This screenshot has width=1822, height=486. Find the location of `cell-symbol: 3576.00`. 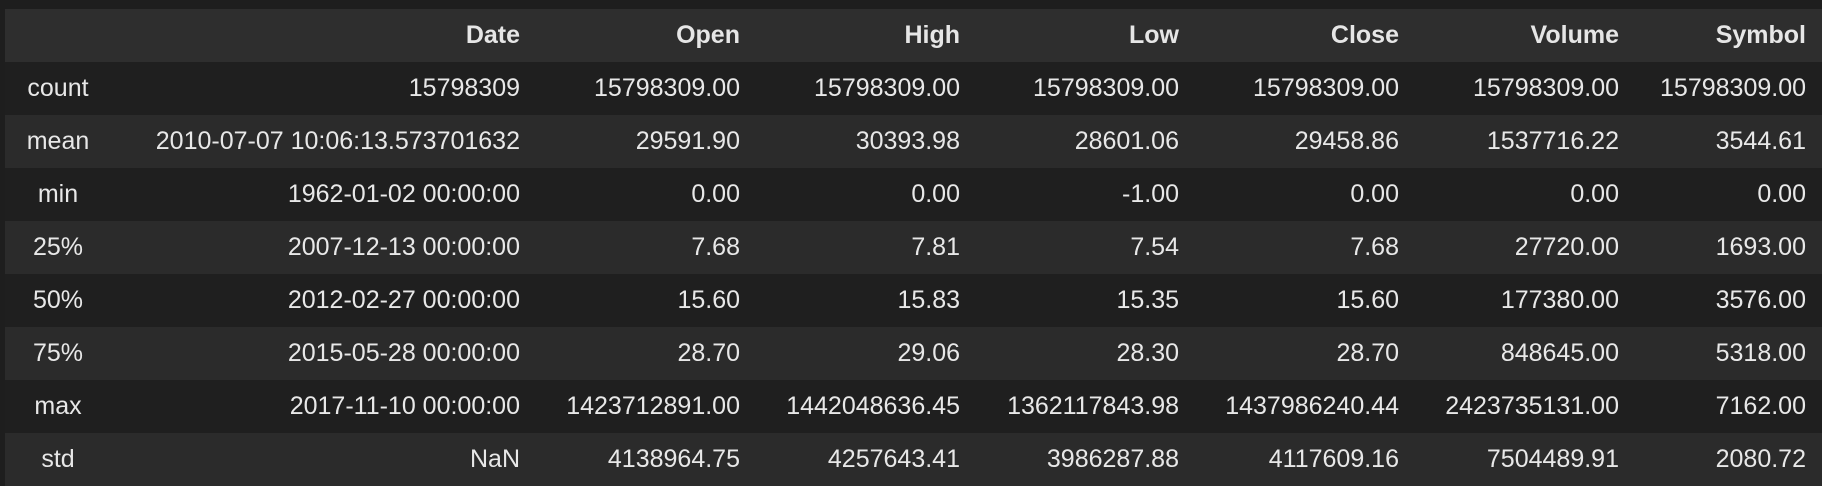

cell-symbol: 3576.00 is located at coordinates (1760, 300).